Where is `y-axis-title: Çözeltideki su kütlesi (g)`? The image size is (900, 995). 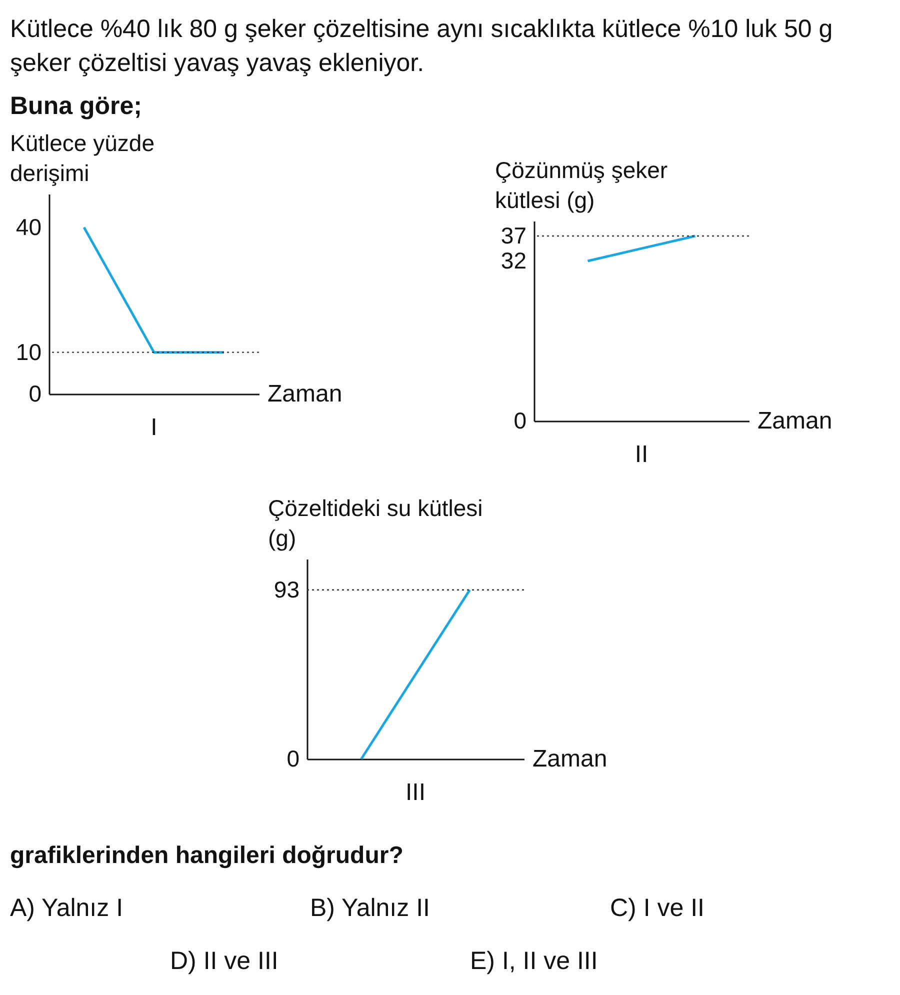 y-axis-title: Çözeltideki su kütlesi (g) is located at coordinates (376, 523).